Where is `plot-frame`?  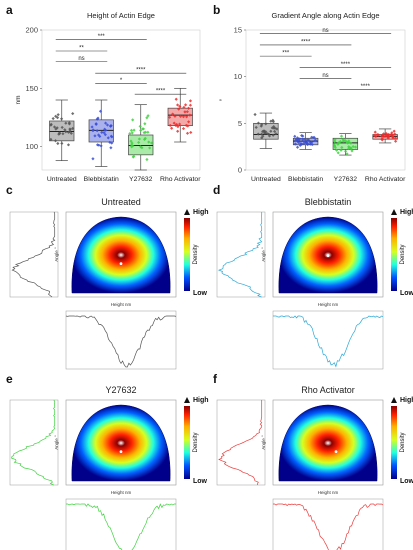
plot-frame is located at coordinates (325, 100).